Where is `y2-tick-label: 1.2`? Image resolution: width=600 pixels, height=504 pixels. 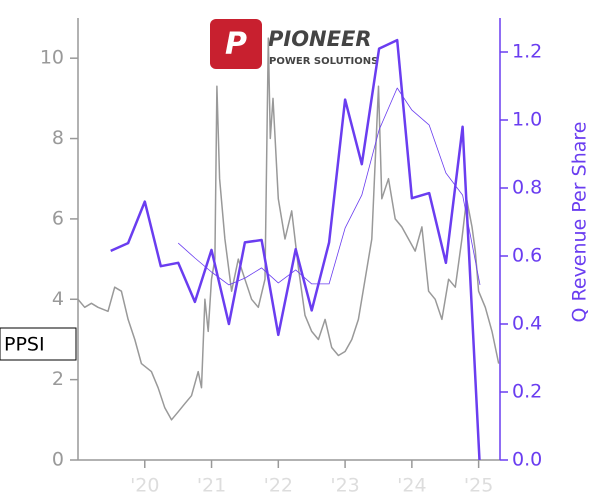 y2-tick-label: 1.2 is located at coordinates (527, 52).